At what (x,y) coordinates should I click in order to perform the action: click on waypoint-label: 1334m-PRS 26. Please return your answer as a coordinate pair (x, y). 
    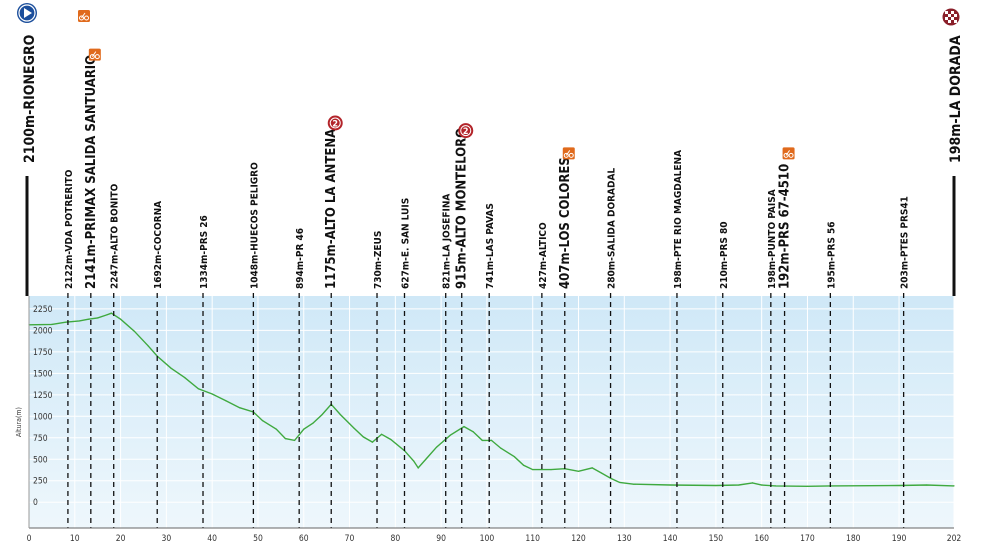
    Looking at the image, I should click on (204, 252).